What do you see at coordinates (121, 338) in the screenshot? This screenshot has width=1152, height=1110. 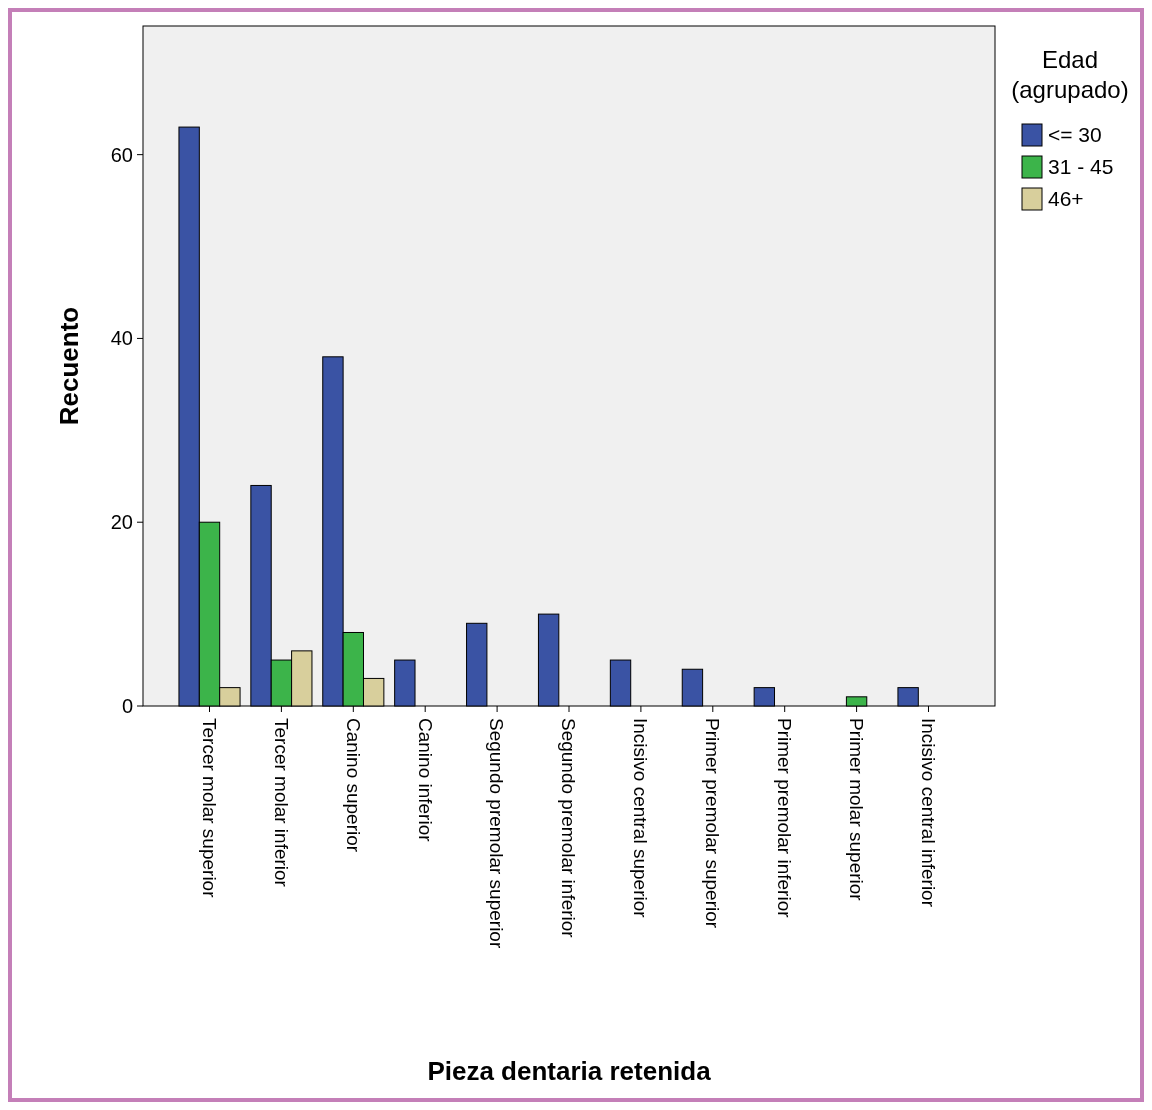 I see `y-tick-label: 40` at bounding box center [121, 338].